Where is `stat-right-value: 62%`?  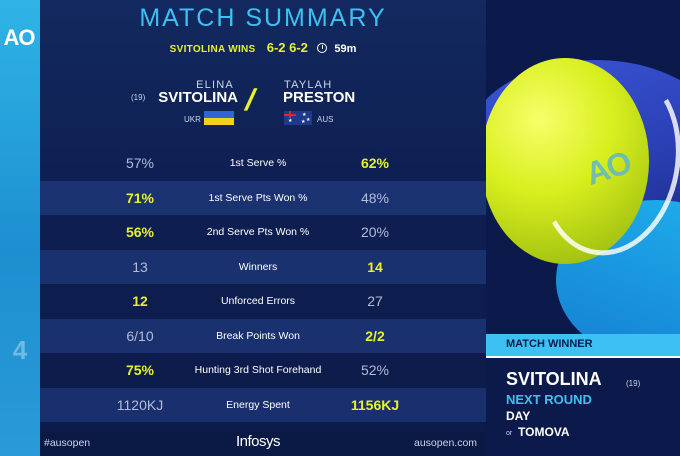 stat-right-value: 62% is located at coordinates (375, 163).